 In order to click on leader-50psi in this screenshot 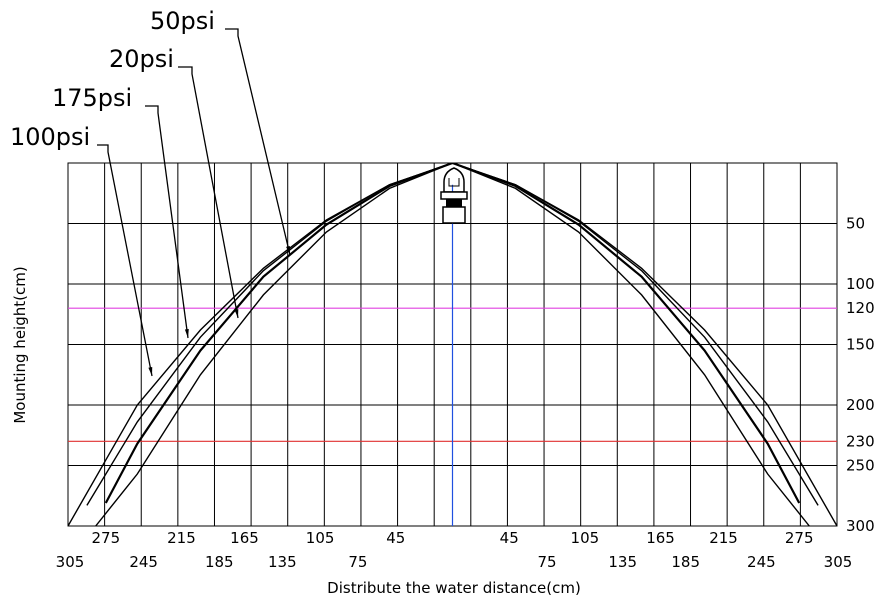, I will do `click(258, 142)`.